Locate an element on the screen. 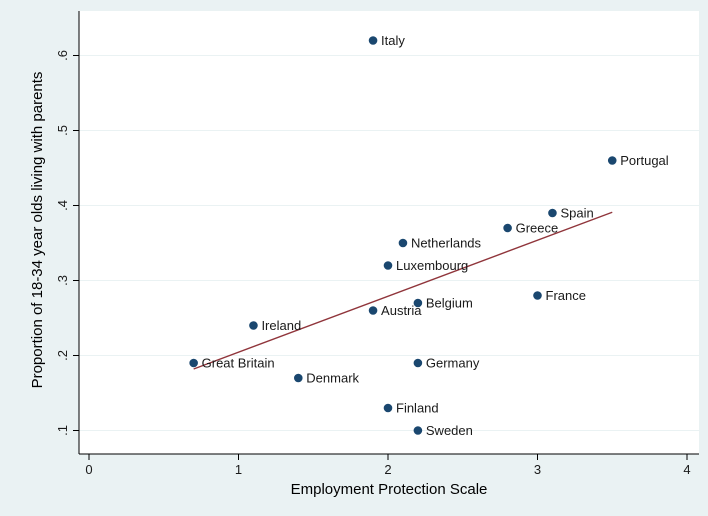  x-axis-title: Employment Protection Scale is located at coordinates (389, 489).